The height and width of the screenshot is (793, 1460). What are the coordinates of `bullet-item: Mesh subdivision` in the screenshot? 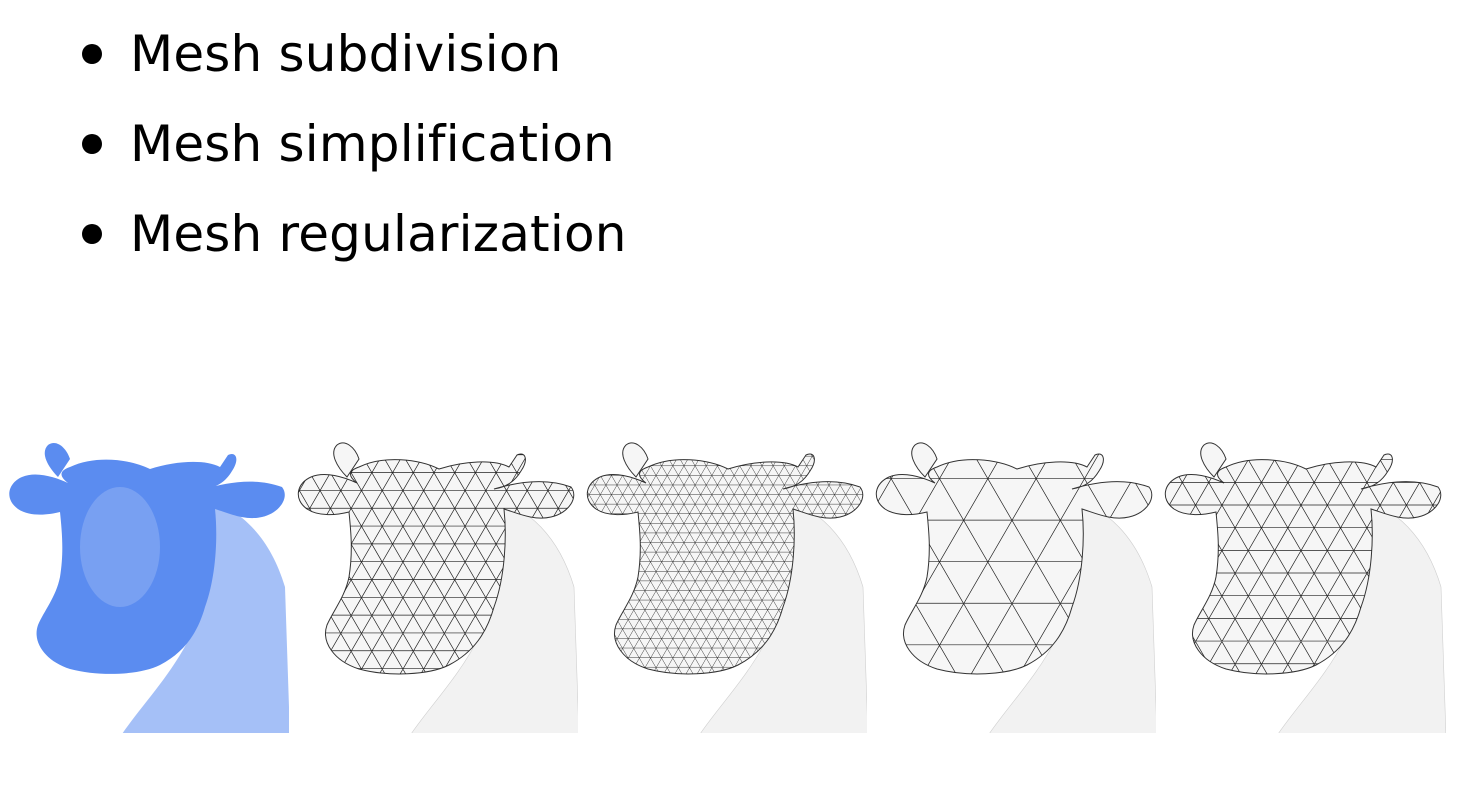 It's located at (352, 69).